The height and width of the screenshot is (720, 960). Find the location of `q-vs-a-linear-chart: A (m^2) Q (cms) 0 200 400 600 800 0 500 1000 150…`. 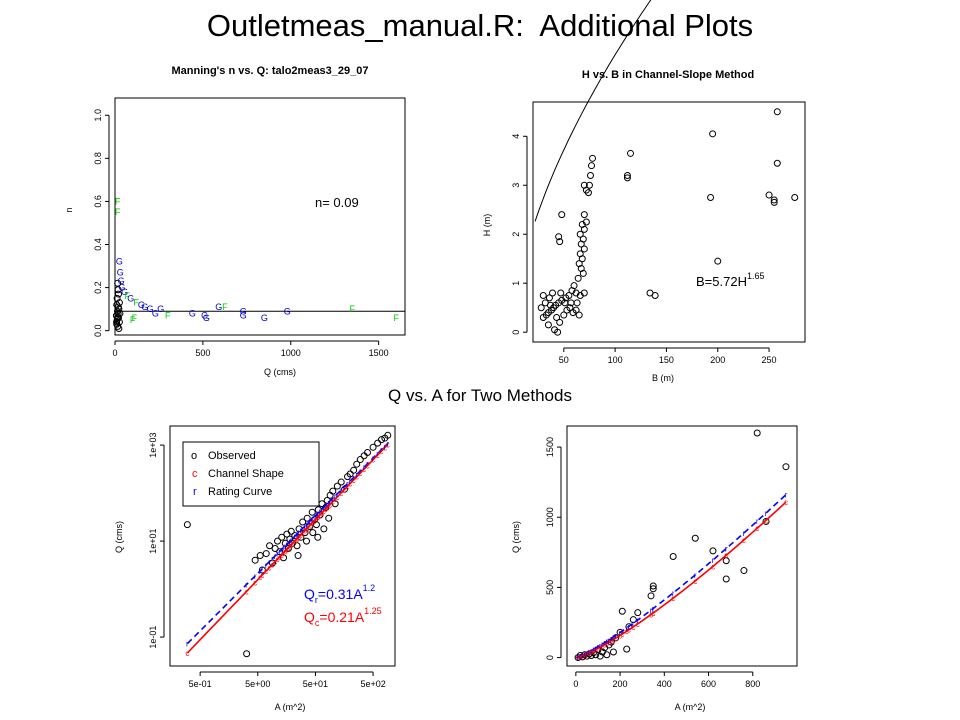

q-vs-a-linear-chart: A (m^2) Q (cms) 0 200 400 600 800 0 500 1000 150… is located at coordinates (654, 568).